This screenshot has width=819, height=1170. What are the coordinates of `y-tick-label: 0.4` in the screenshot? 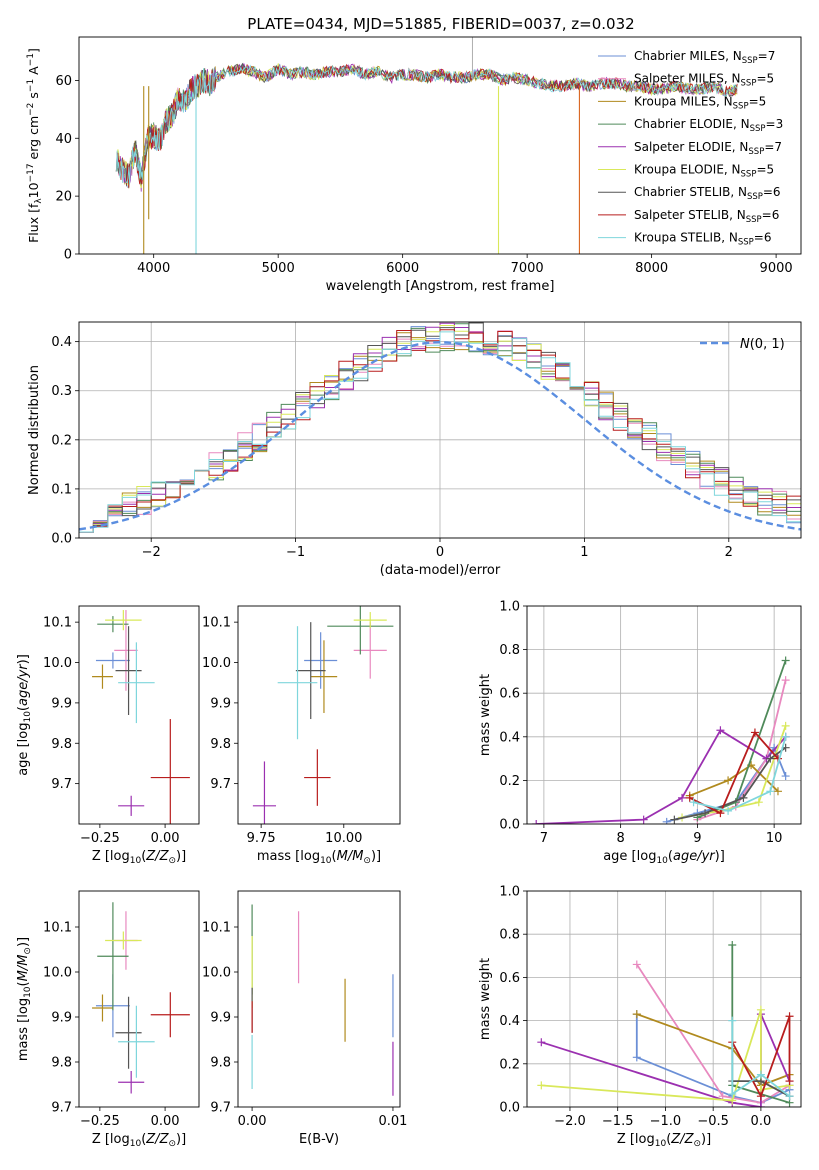 It's located at (509, 737).